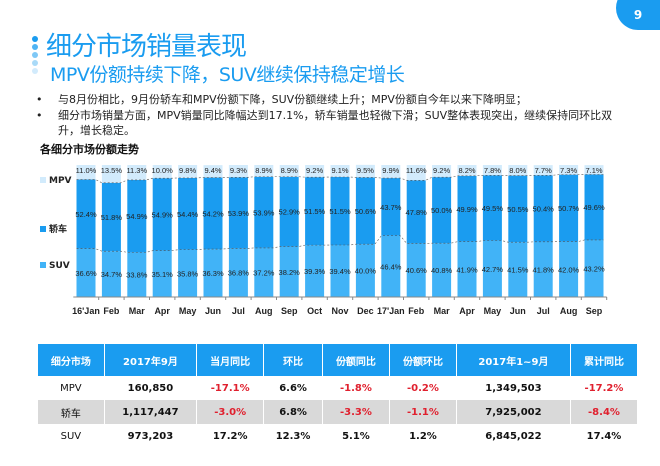  What do you see at coordinates (230, 388) in the screenshot?
I see `table-cell: -17.1%` at bounding box center [230, 388].